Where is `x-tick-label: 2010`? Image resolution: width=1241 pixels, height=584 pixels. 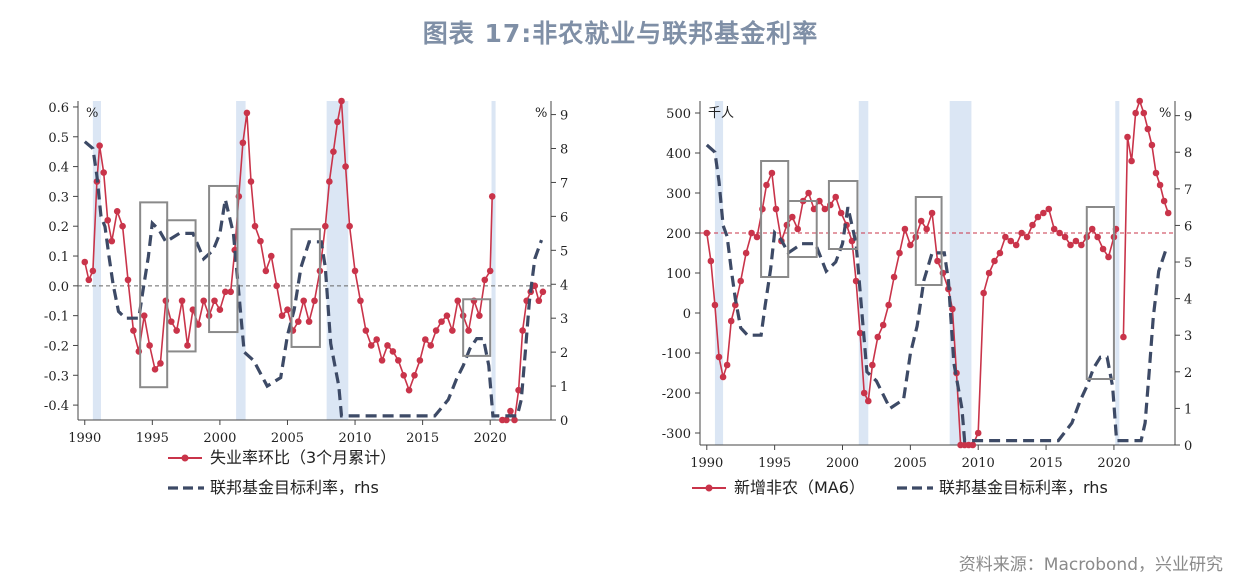 x-tick-label: 2010 is located at coordinates (354, 438).